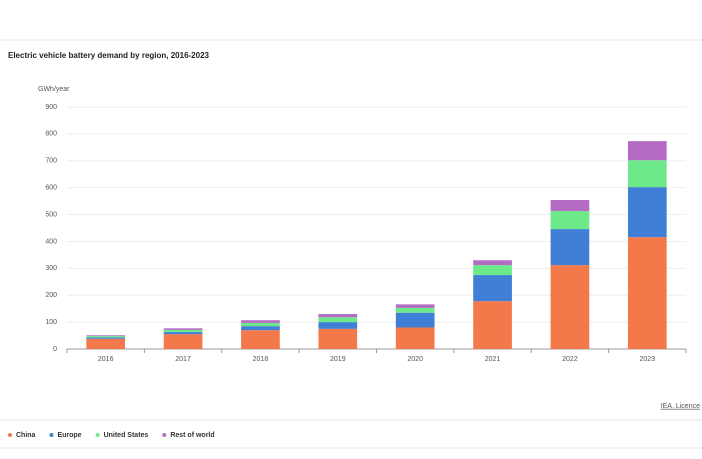  What do you see at coordinates (51, 161) in the screenshot?
I see `y-tick-label: 700` at bounding box center [51, 161].